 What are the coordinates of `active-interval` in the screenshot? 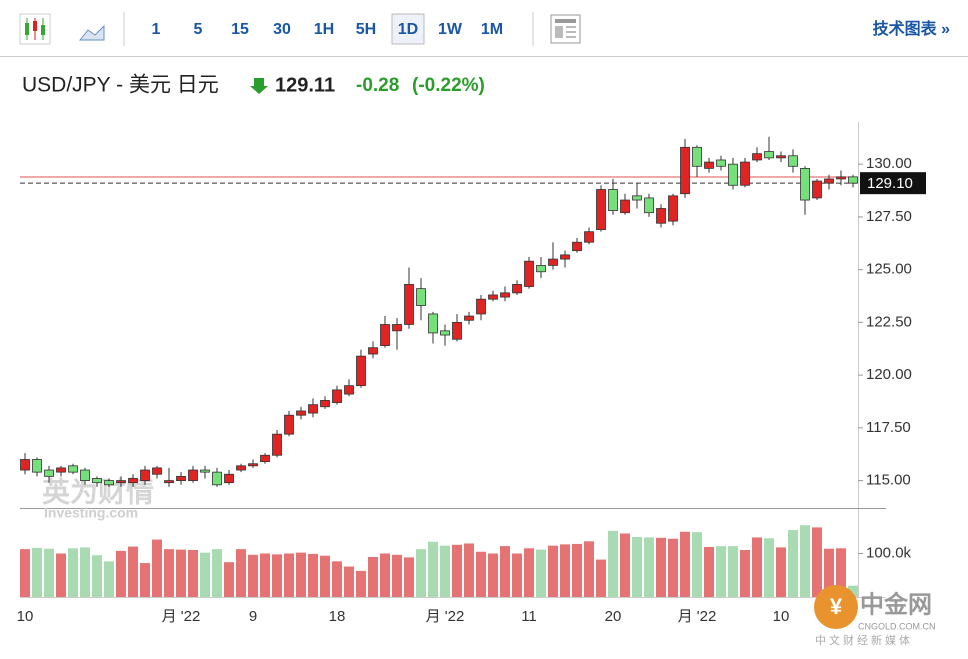 It's located at (408, 29).